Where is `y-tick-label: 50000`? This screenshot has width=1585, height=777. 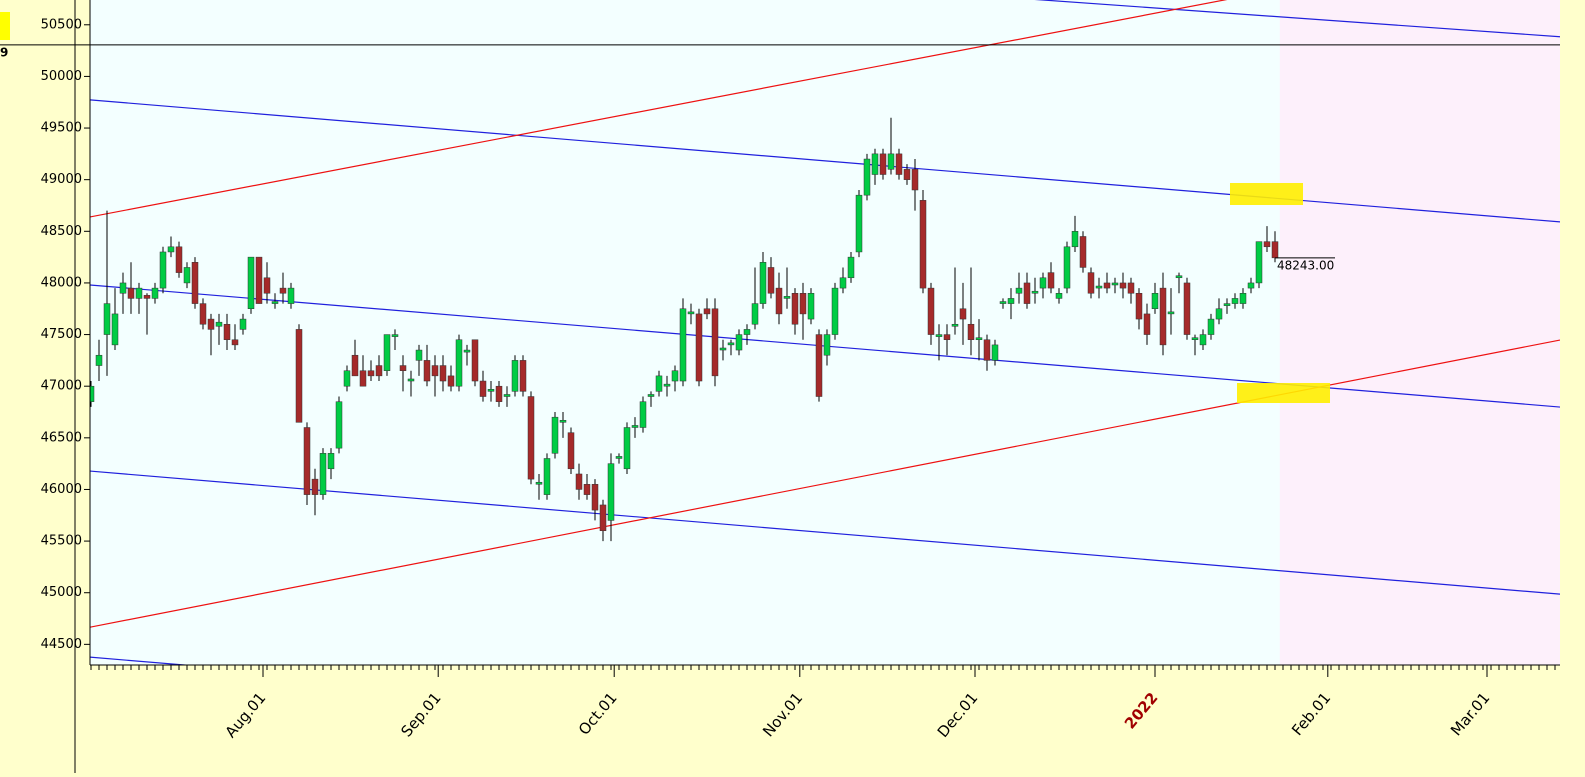 y-tick-label: 50000 is located at coordinates (61, 76).